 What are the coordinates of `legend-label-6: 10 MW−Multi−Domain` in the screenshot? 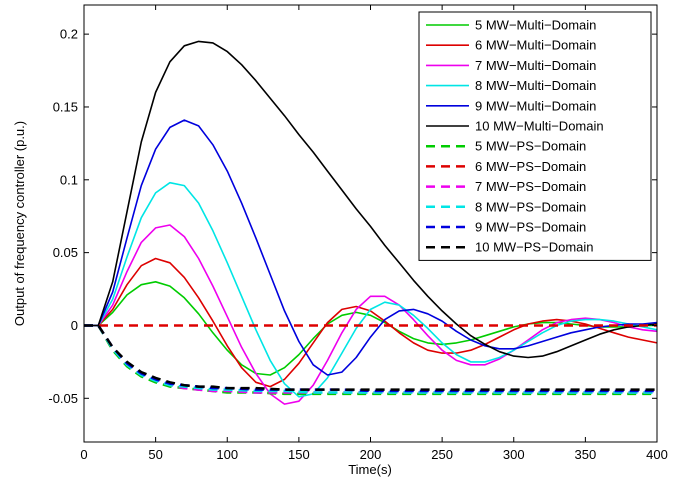 It's located at (539, 126).